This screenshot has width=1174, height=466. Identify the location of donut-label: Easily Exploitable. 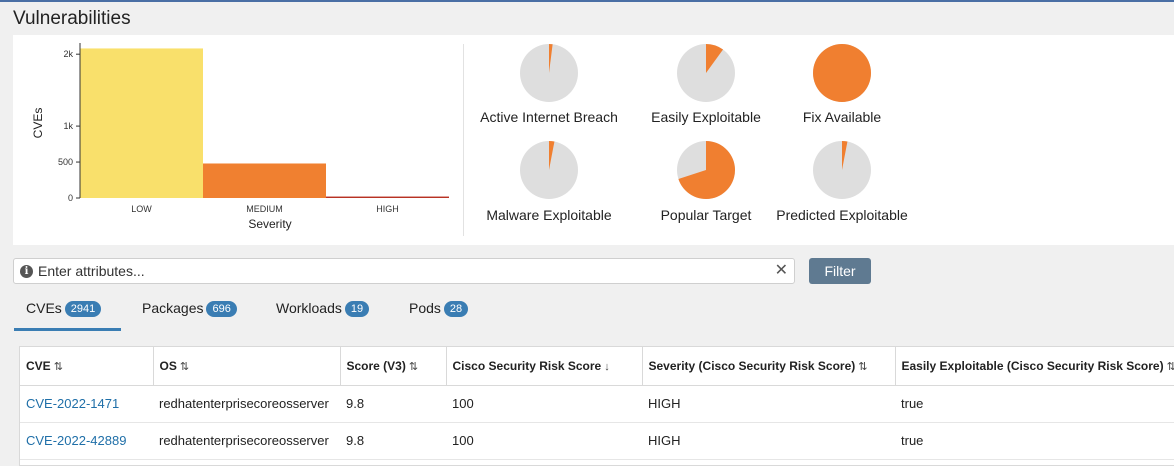
(706, 117).